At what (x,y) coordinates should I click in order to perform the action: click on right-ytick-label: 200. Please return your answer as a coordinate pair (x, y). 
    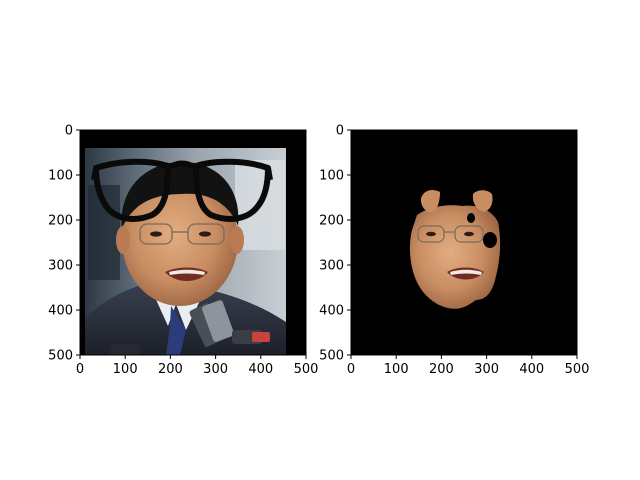
    Looking at the image, I should click on (331, 221).